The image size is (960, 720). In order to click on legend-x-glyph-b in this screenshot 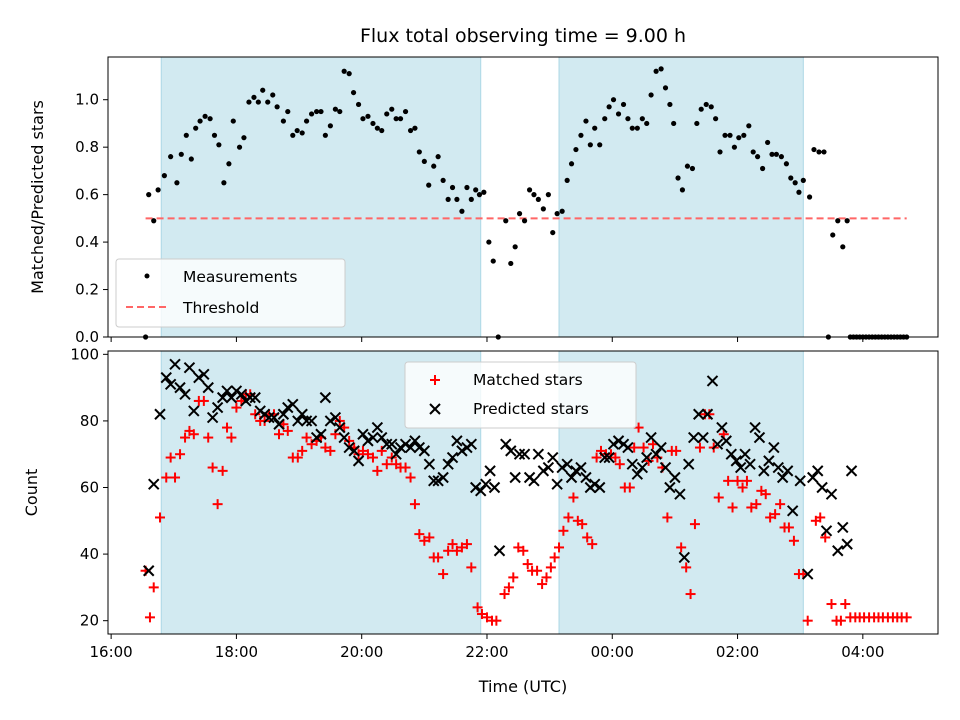, I will do `click(435, 409)`.